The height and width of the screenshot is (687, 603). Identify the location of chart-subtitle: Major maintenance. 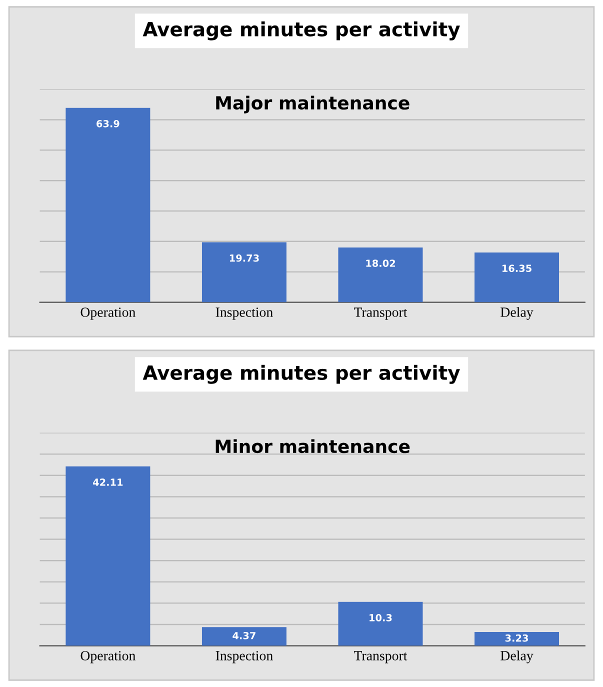
(313, 105).